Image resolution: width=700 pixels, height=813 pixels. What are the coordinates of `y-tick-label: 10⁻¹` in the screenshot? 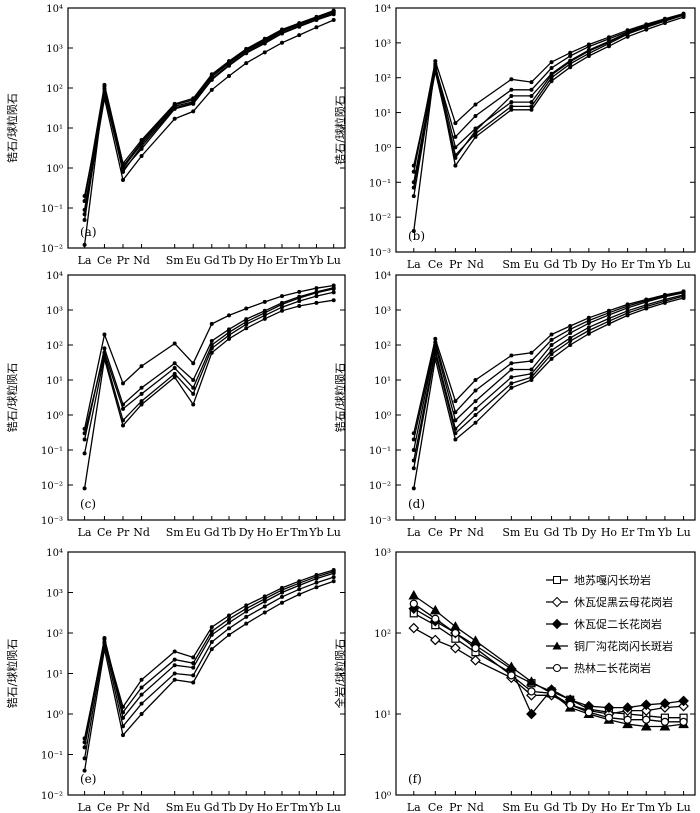 It's located at (380, 451).